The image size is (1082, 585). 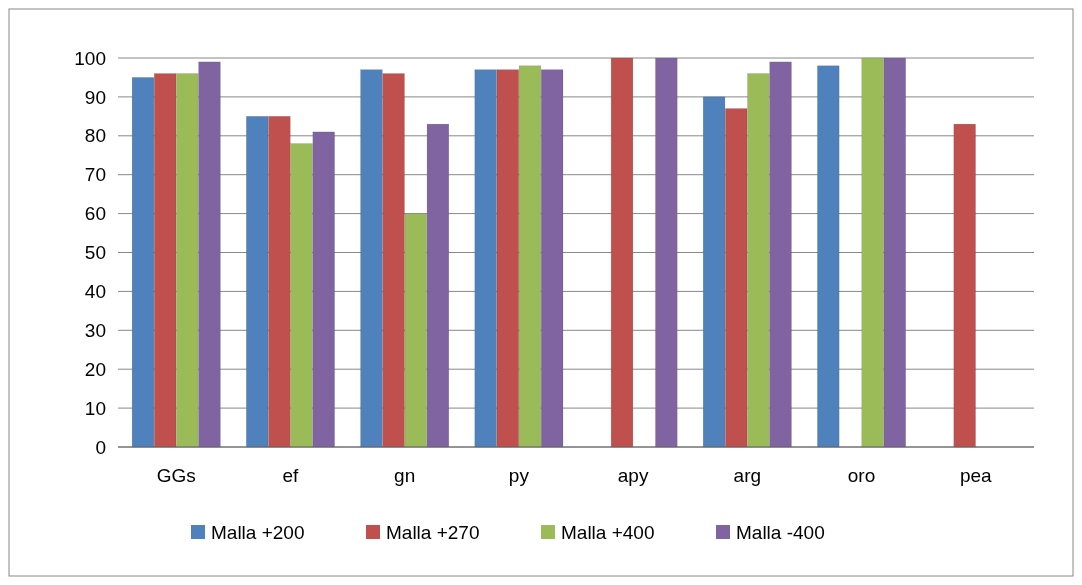 What do you see at coordinates (95, 292) in the screenshot?
I see `y-tick-label: 40` at bounding box center [95, 292].